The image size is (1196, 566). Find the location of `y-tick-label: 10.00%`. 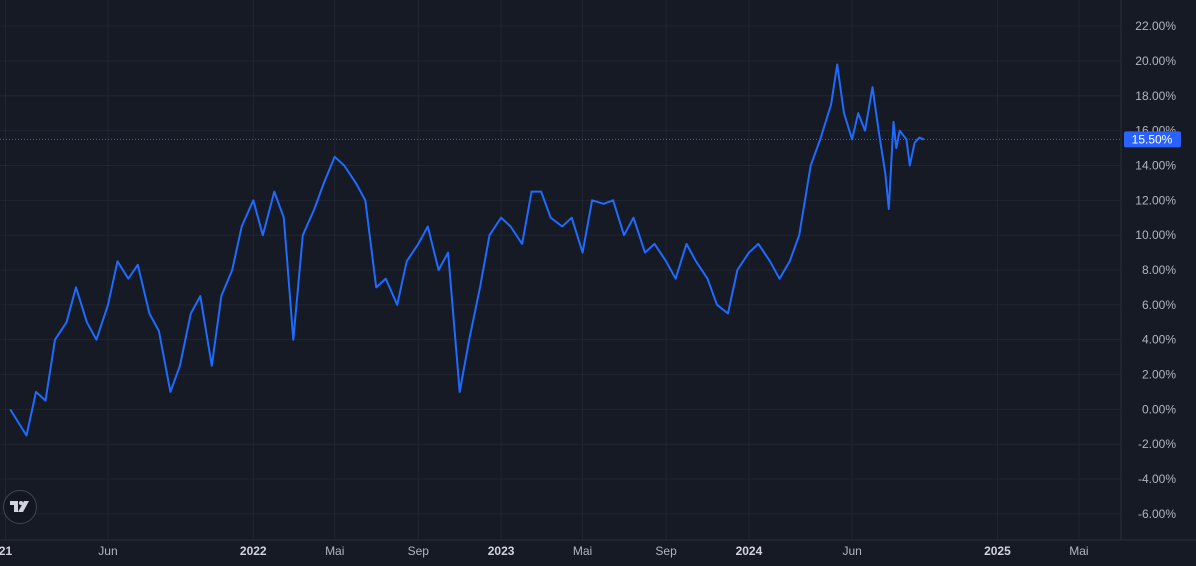

y-tick-label: 10.00% is located at coordinates (1155, 235).